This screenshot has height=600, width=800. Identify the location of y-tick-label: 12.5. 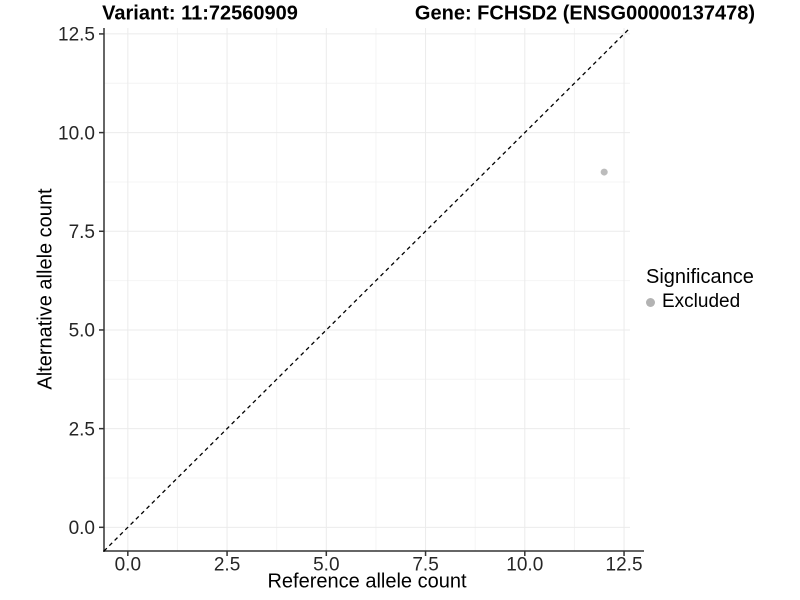
(76, 35).